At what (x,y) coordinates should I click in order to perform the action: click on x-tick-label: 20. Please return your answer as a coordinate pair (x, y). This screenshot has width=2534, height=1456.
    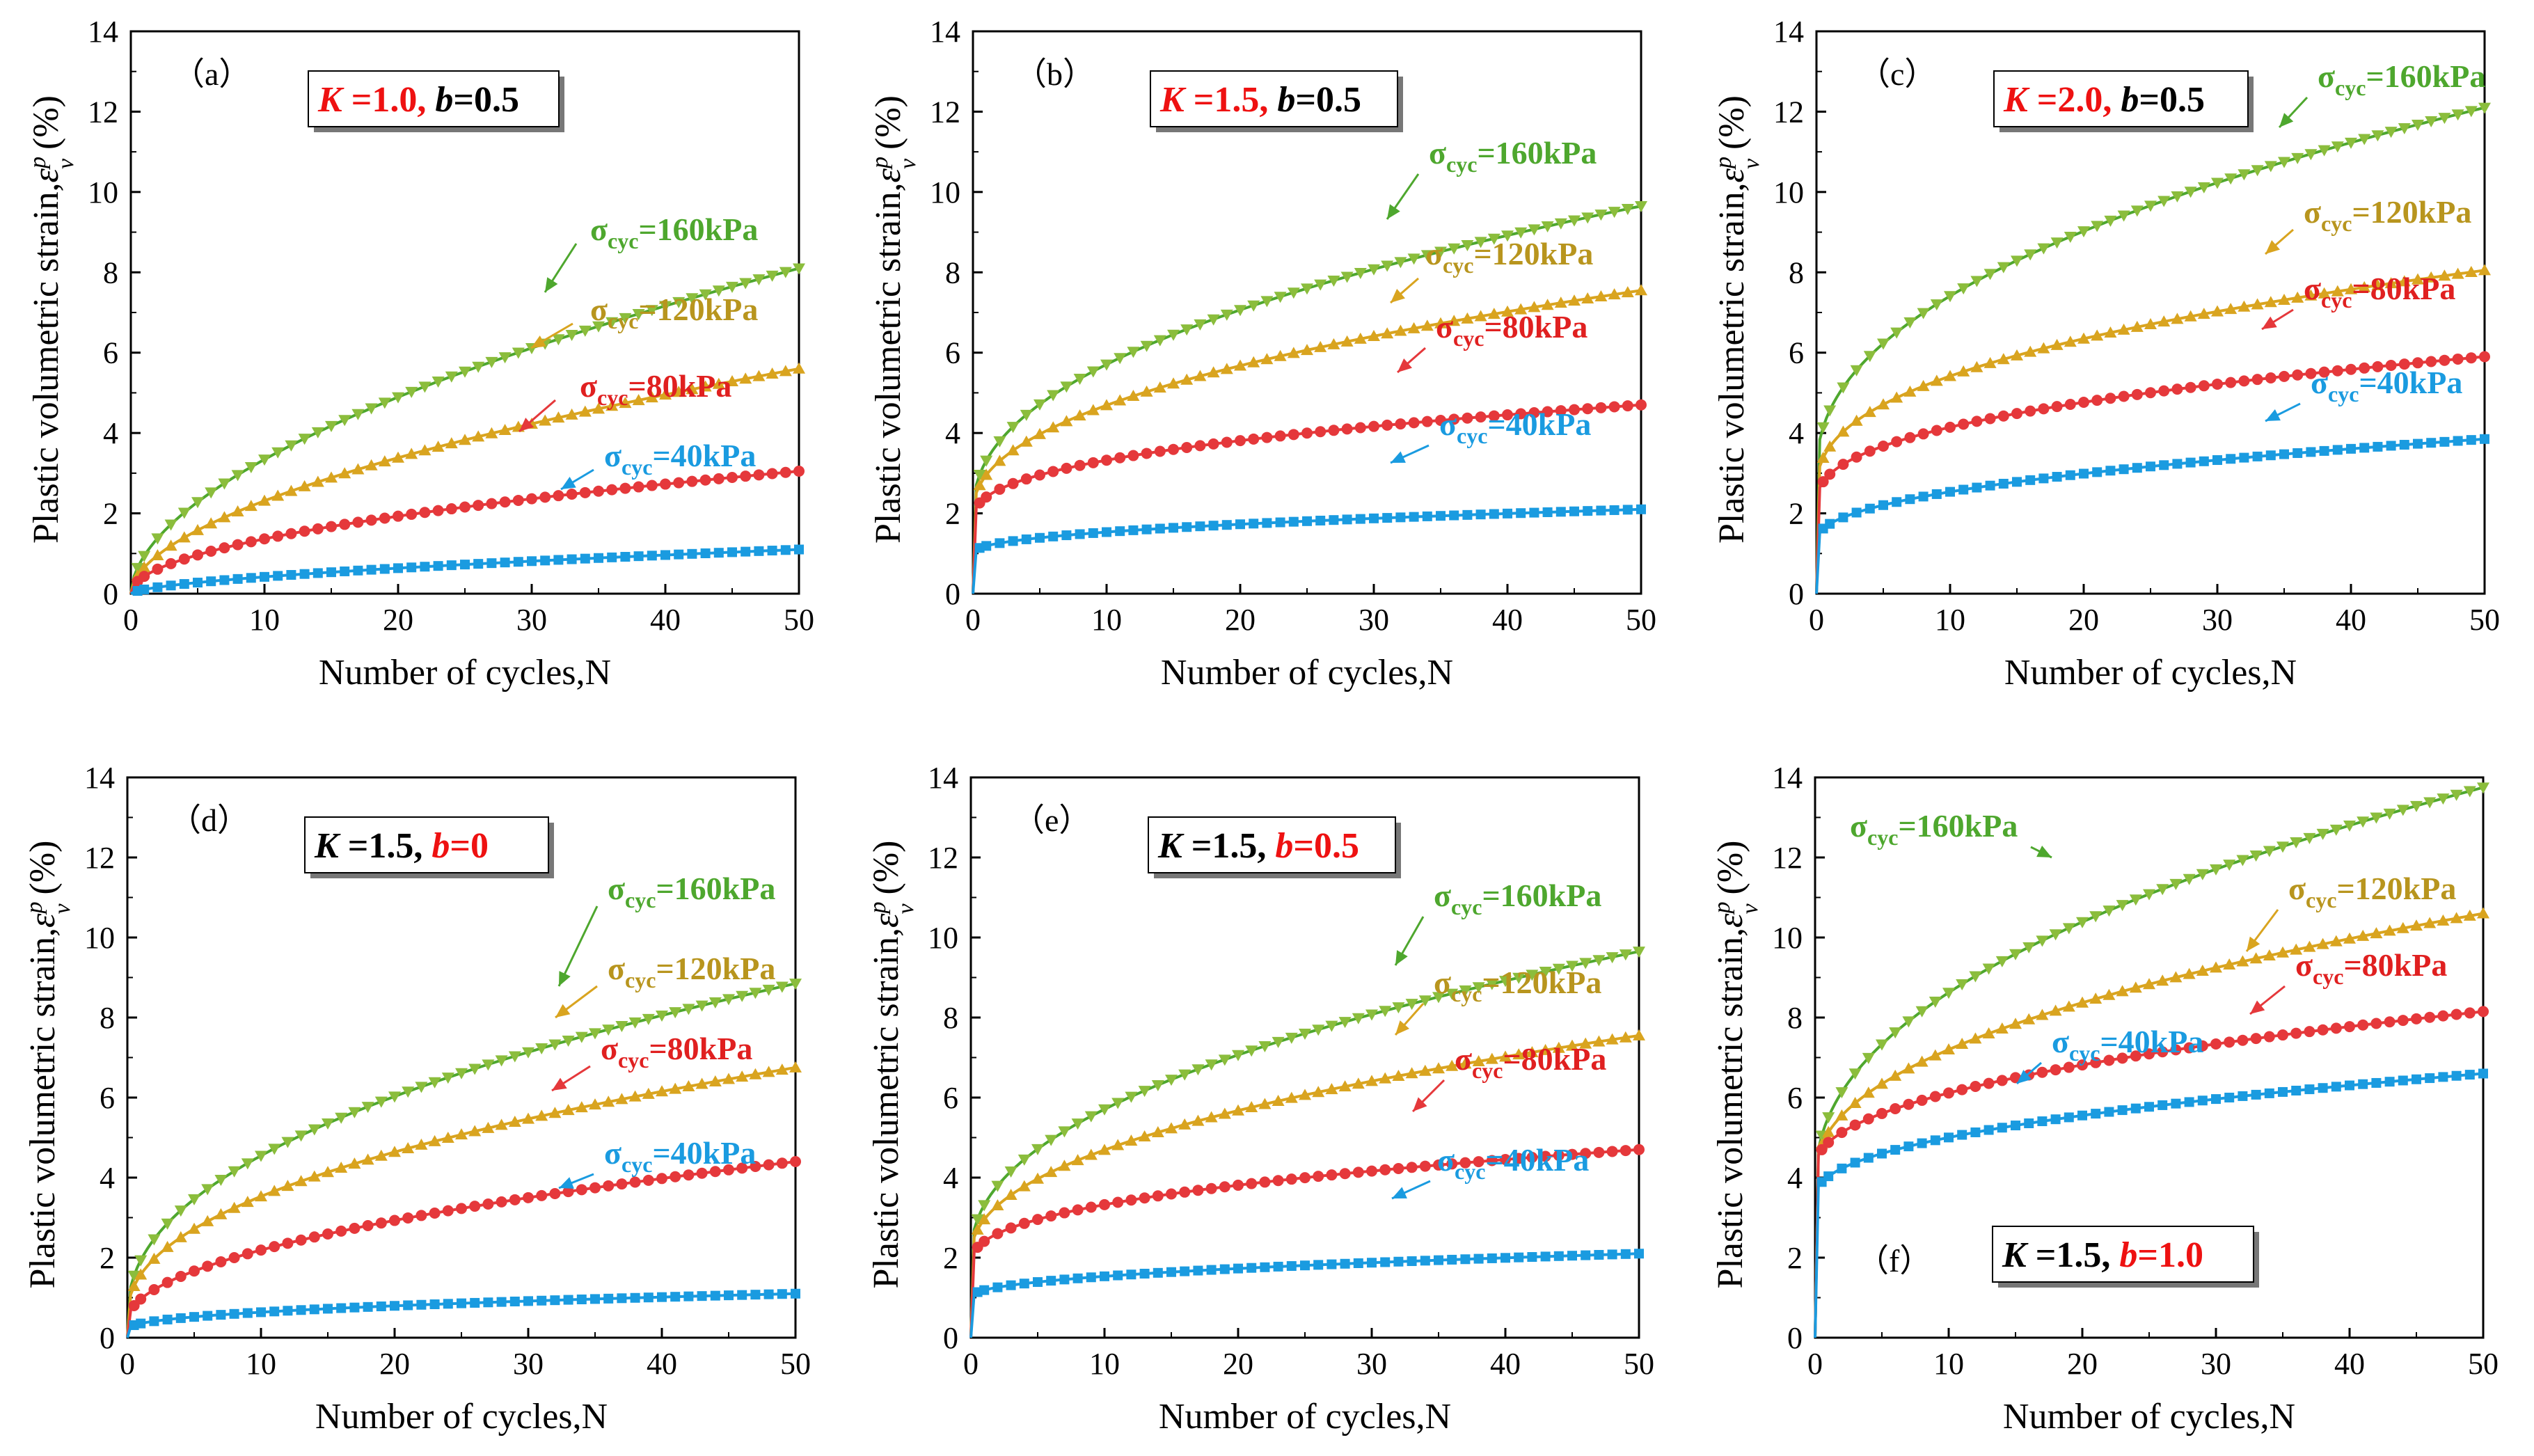
    Looking at the image, I should click on (1240, 620).